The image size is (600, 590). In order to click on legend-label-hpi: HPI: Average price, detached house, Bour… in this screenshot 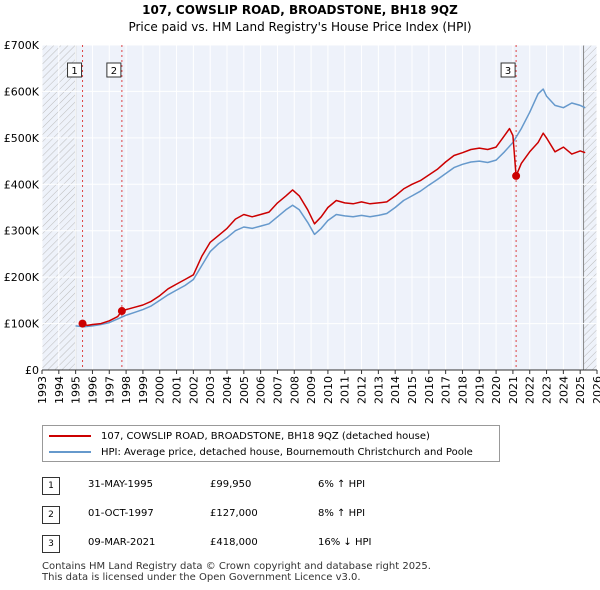, I will do `click(287, 452)`.